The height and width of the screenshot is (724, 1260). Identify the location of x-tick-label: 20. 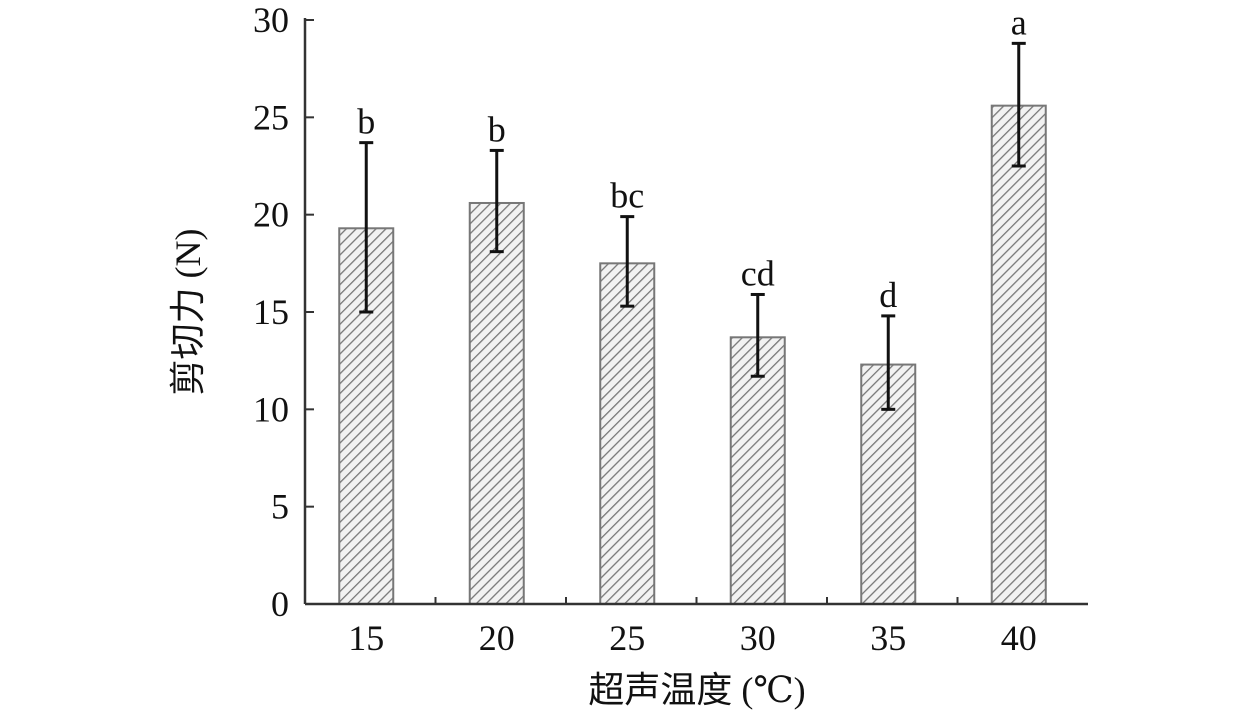
(497, 638).